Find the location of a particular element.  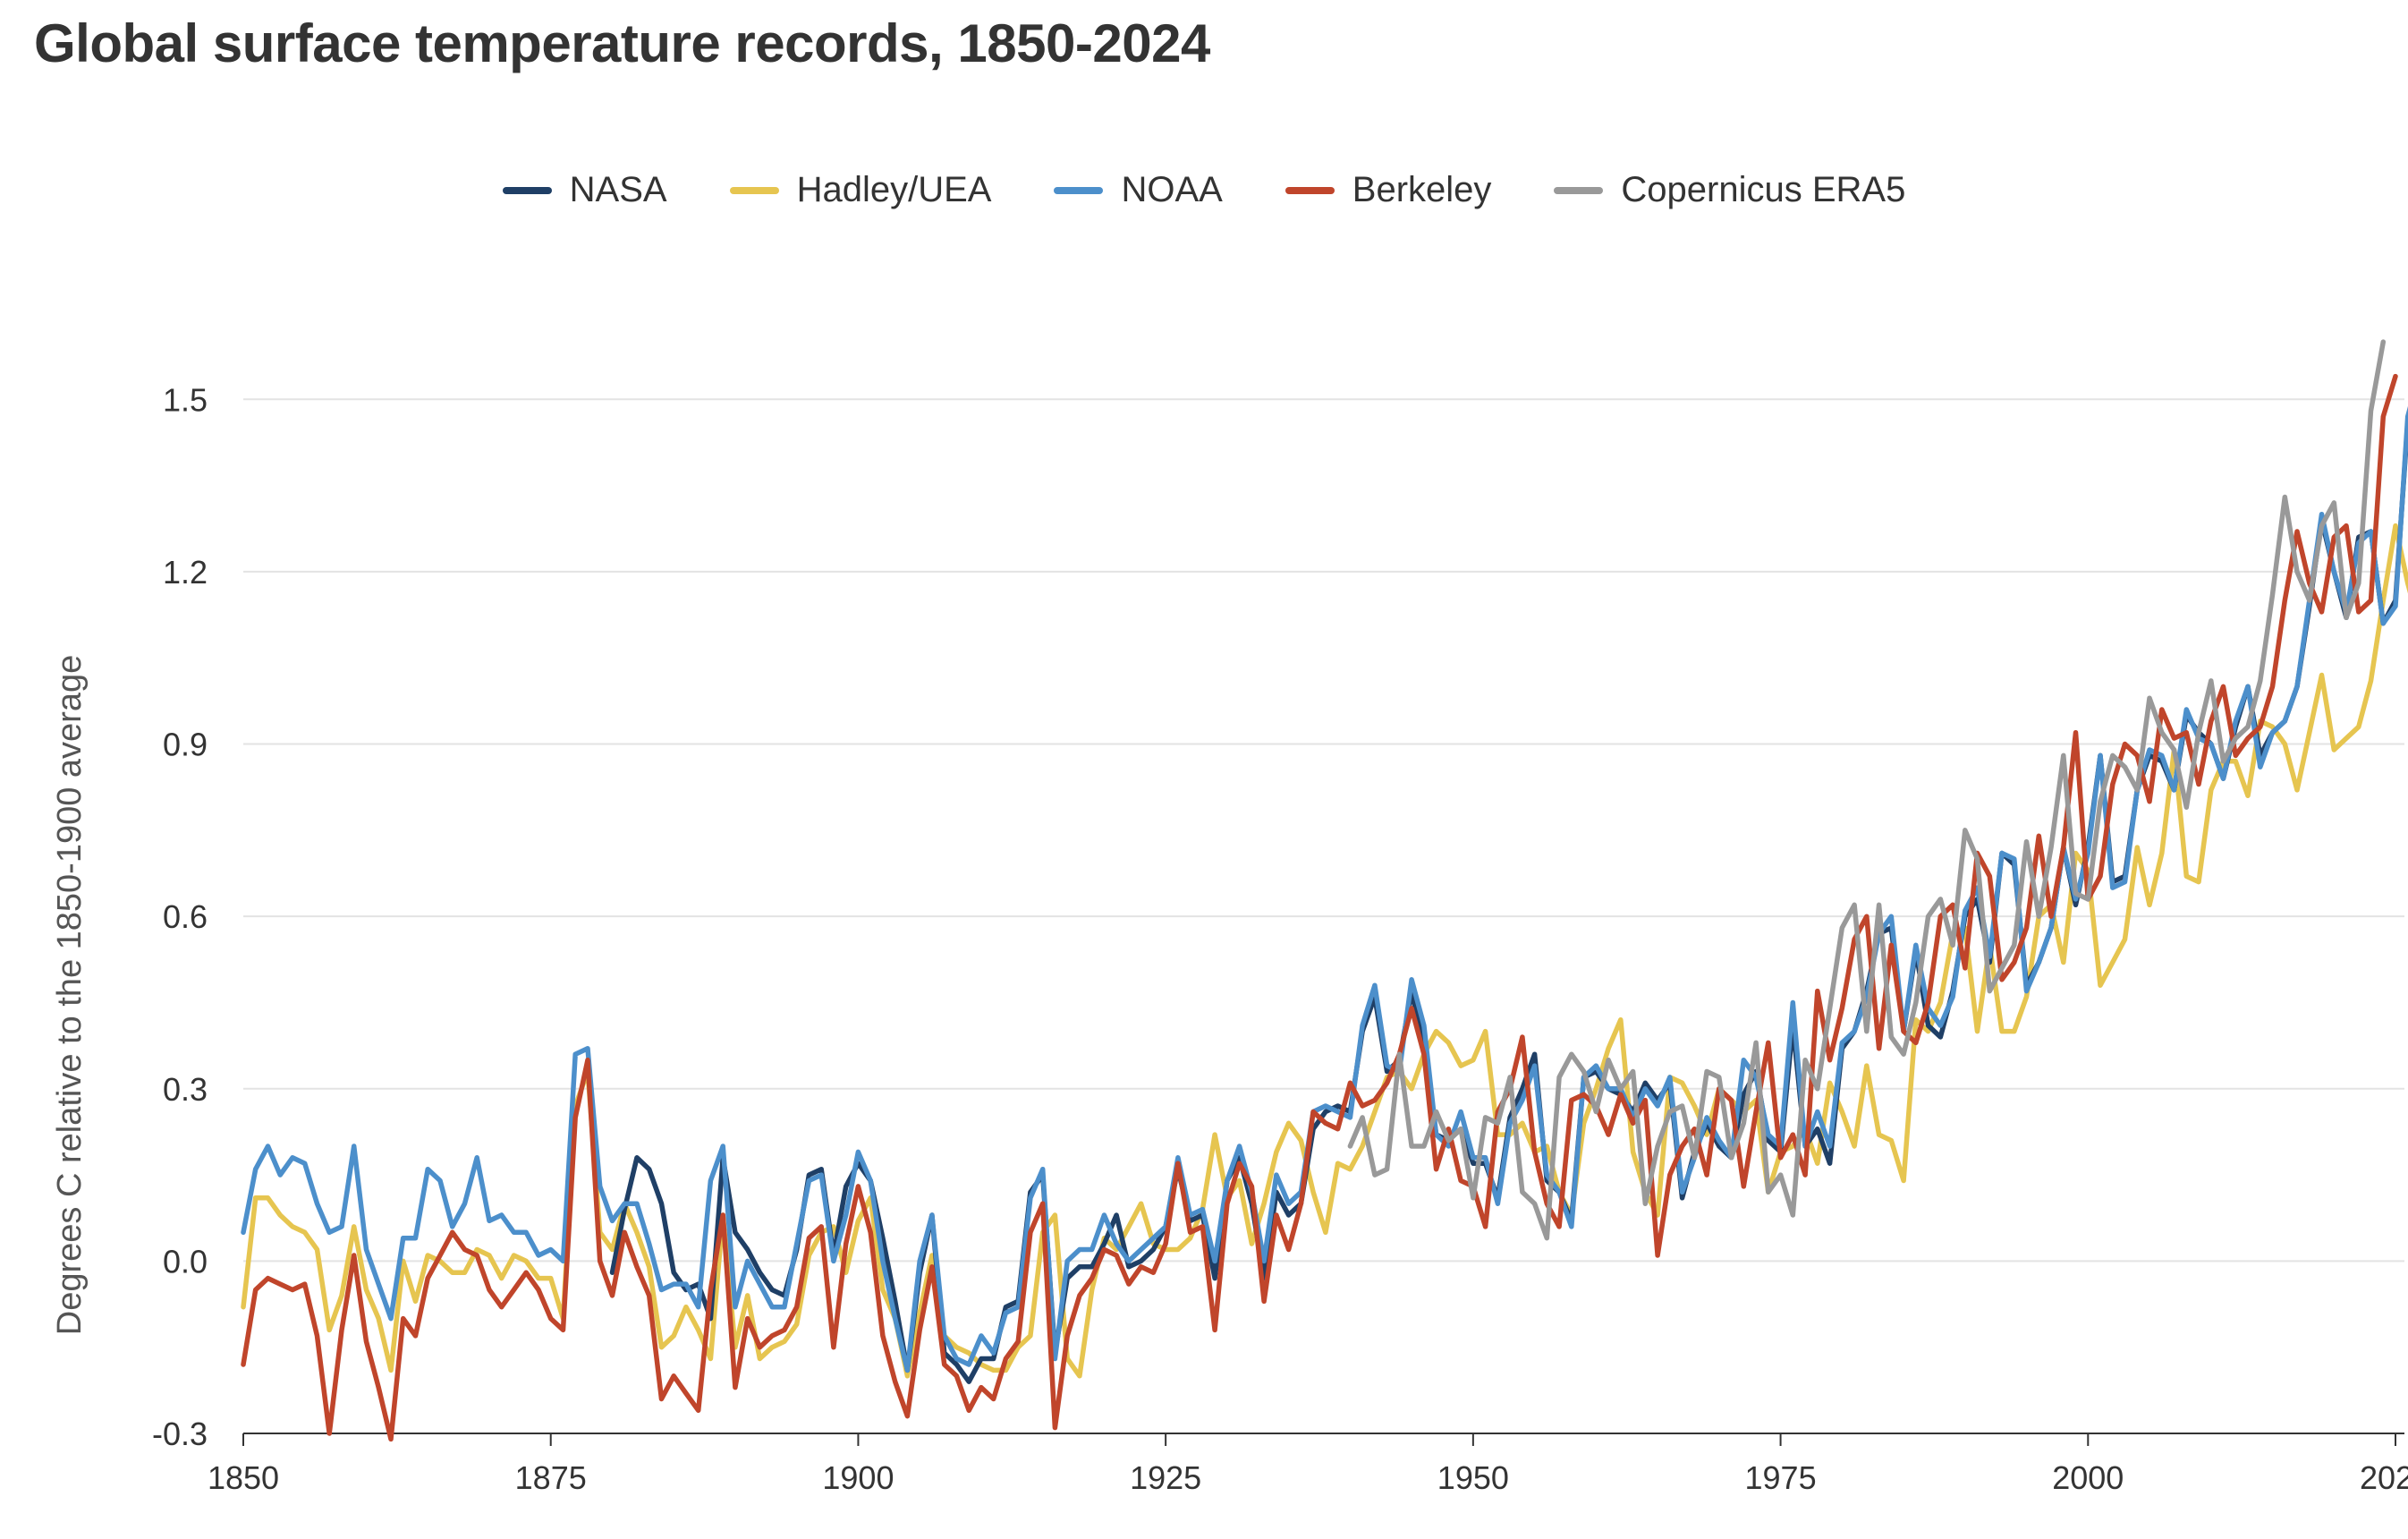

y-tick-label: 0.3 is located at coordinates (185, 1089).